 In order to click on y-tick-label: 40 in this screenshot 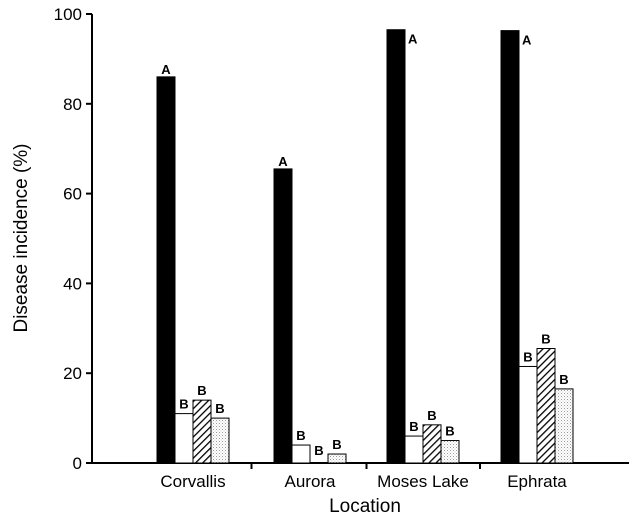, I will do `click(72, 283)`.